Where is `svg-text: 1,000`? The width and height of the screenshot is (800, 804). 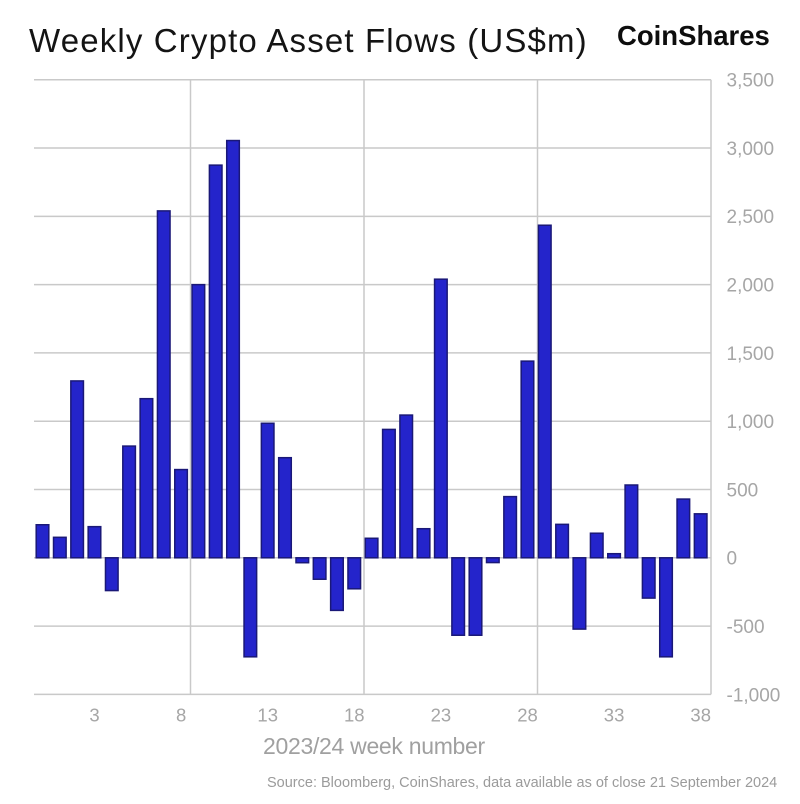
svg-text: 1,000 is located at coordinates (751, 422).